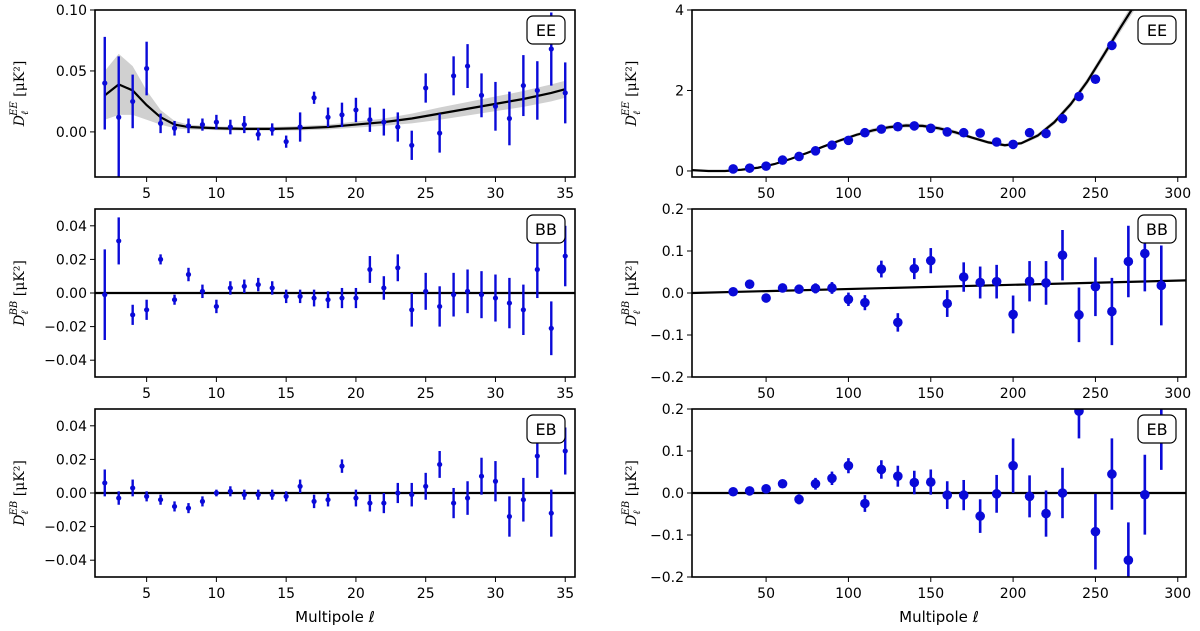  What do you see at coordinates (356, 594) in the screenshot?
I see `x-tick-label: 20` at bounding box center [356, 594].